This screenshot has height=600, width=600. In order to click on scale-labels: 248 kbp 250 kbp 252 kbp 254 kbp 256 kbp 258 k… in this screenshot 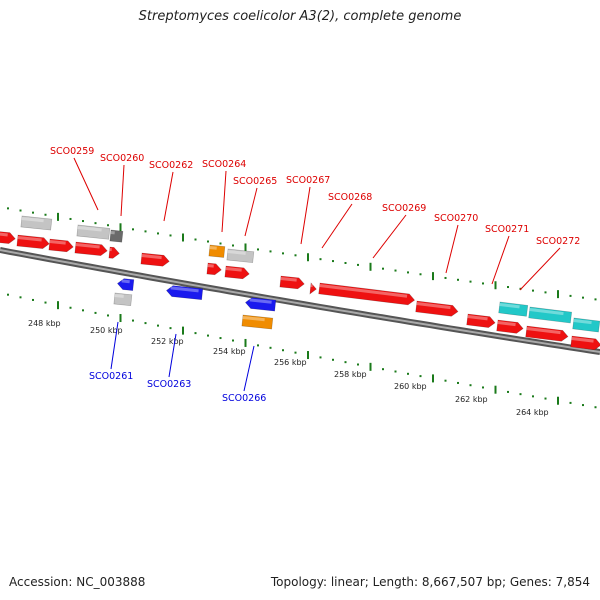, I will do `click(288, 368)`.